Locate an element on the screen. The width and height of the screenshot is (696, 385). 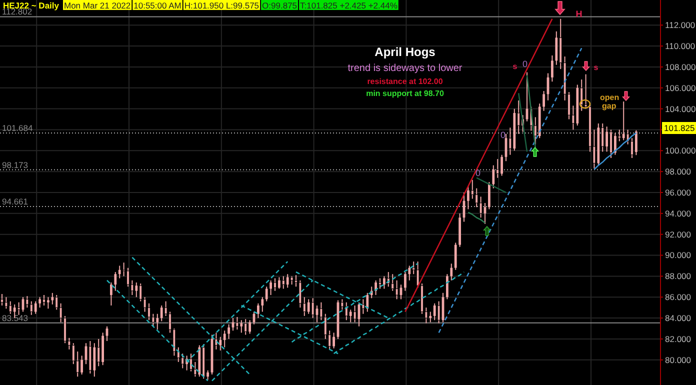
y-tick-label: 98.000 is located at coordinates (678, 171).